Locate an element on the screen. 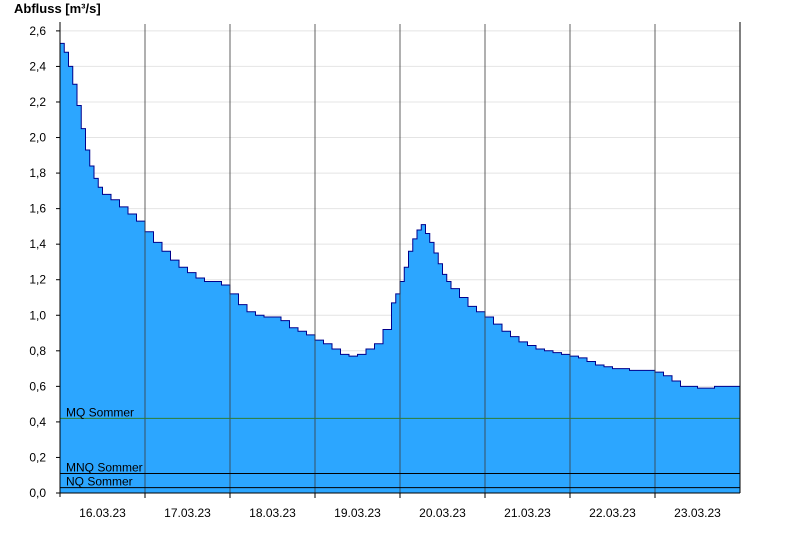 The width and height of the screenshot is (800, 550). x-tick-label: 18.03.23 is located at coordinates (272, 513).